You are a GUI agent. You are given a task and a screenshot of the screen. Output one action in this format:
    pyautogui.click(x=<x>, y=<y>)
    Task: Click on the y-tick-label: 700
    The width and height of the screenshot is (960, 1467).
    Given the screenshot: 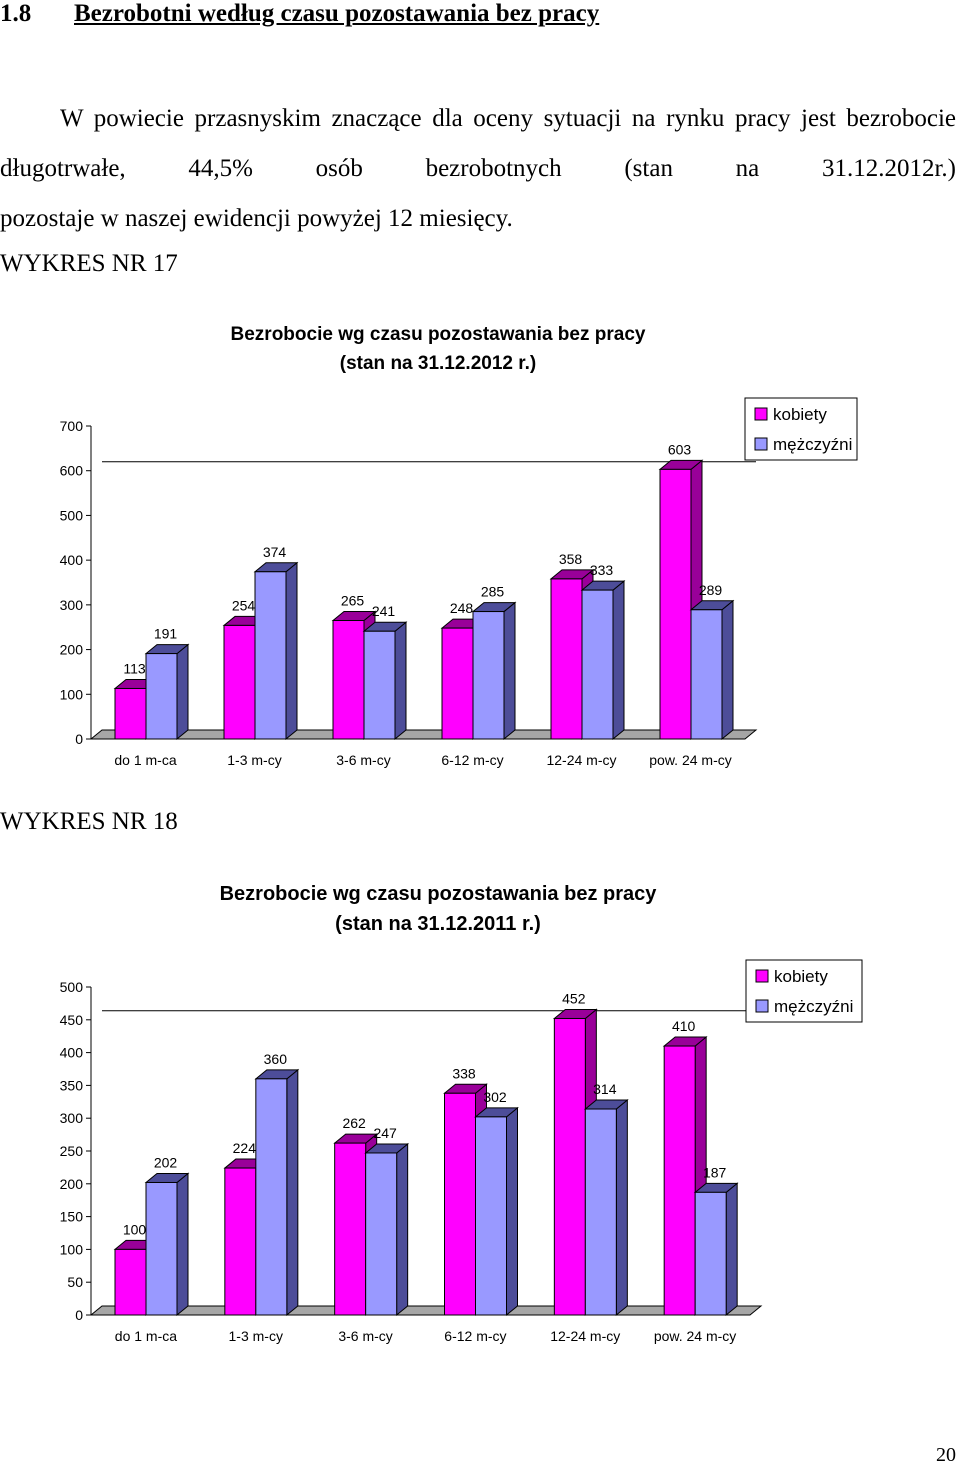 What is the action you would take?
    pyautogui.click(x=72, y=426)
    